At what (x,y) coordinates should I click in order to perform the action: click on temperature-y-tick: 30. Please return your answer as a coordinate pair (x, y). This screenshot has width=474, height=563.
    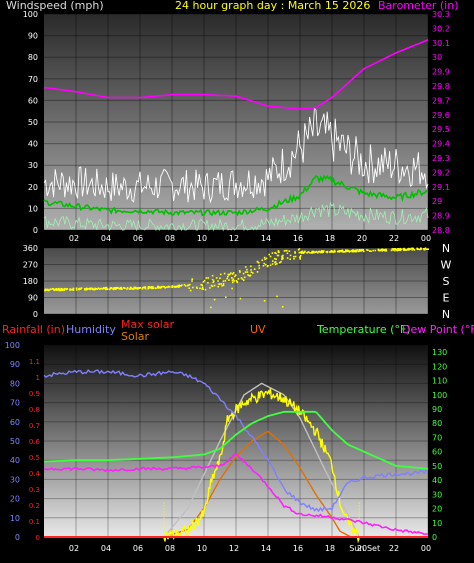
    Looking at the image, I should click on (437, 494).